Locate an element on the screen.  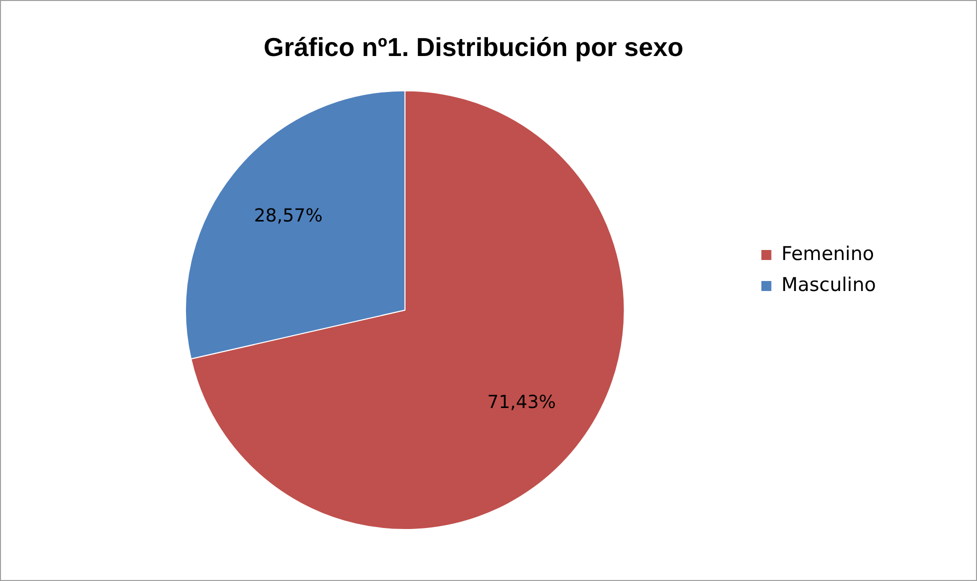
legend-label: Masculino is located at coordinates (828, 285).